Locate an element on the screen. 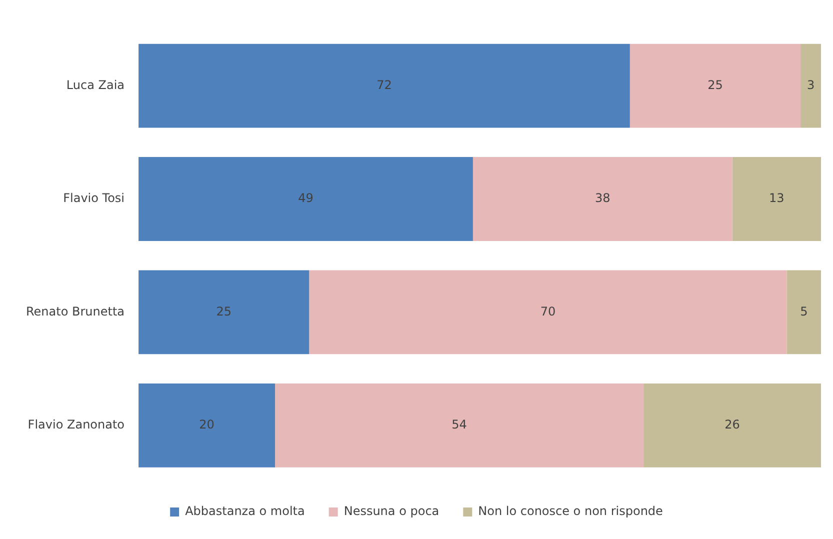  y-tick-label: Renato Brunetta is located at coordinates (75, 311).